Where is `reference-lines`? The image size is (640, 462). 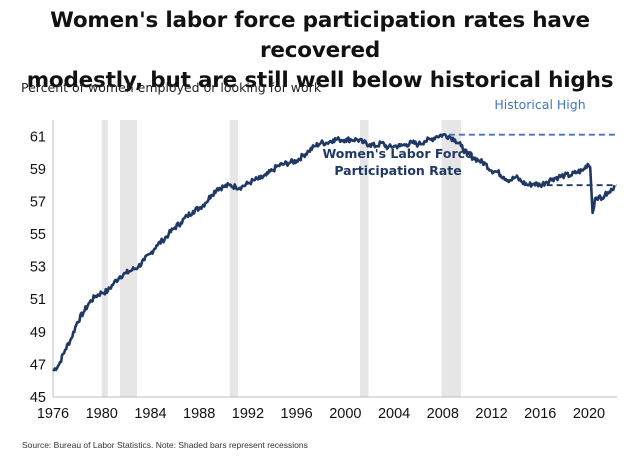
reference-lines is located at coordinates (532, 160).